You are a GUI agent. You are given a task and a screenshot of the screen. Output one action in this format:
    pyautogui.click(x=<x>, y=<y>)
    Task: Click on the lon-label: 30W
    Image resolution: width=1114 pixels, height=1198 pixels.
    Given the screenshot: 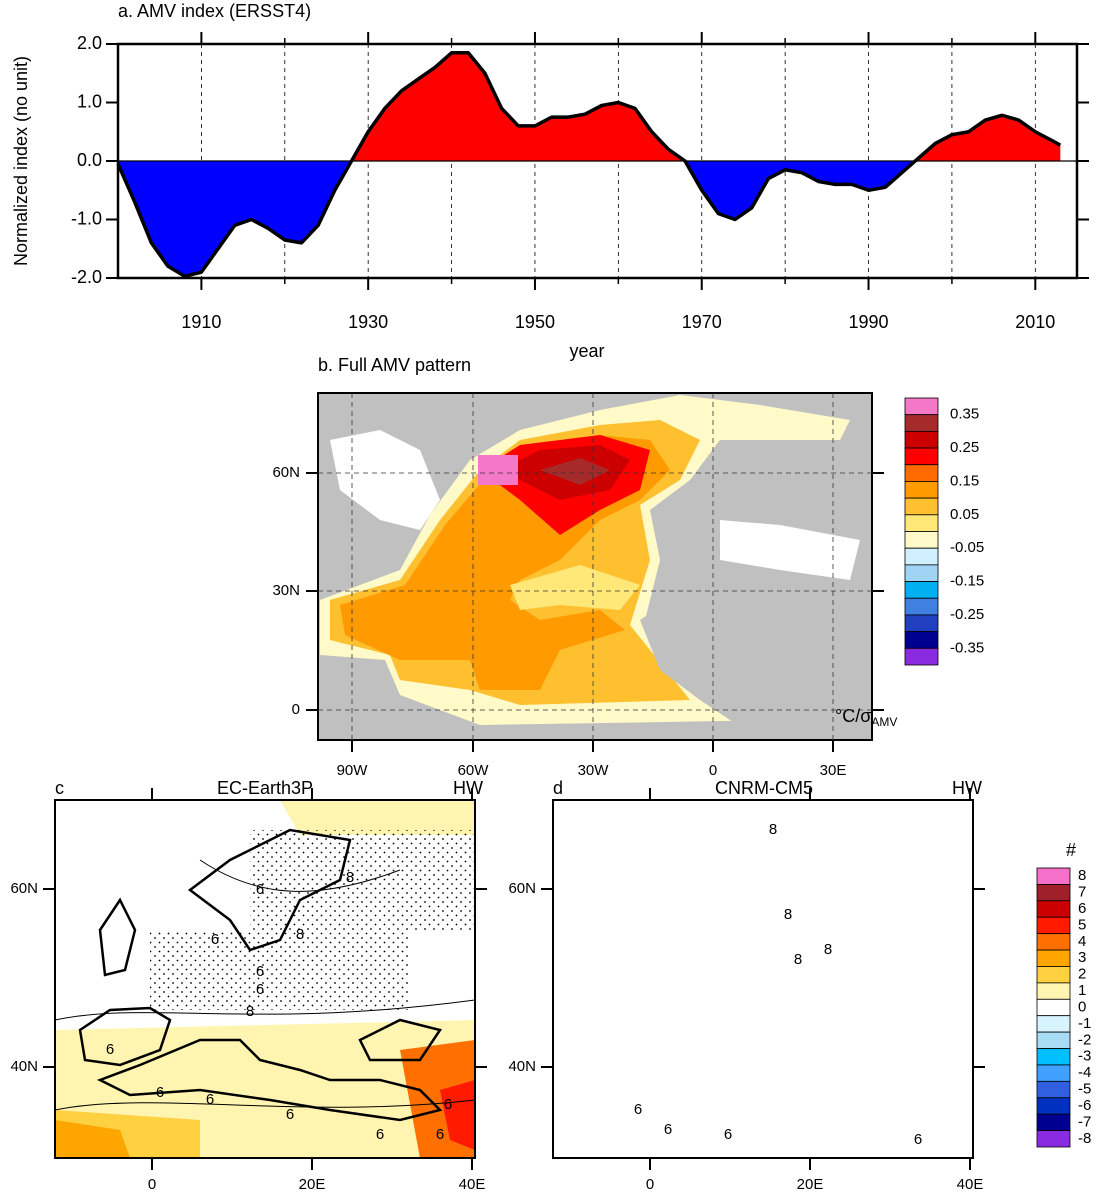 What is the action you would take?
    pyautogui.click(x=594, y=770)
    